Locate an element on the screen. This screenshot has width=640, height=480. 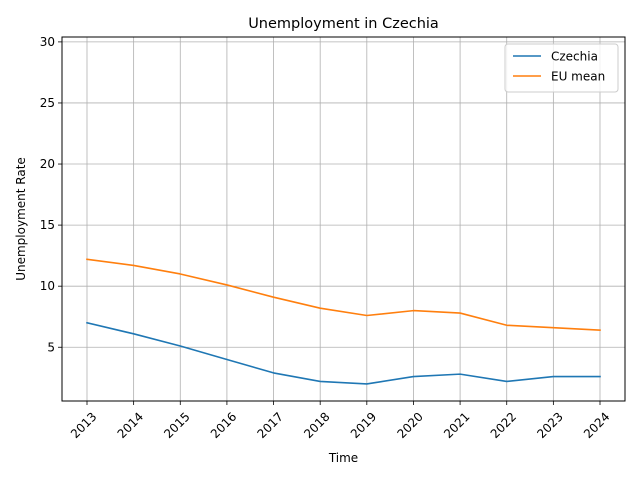
y-tick-label: 20 is located at coordinates (47, 164).